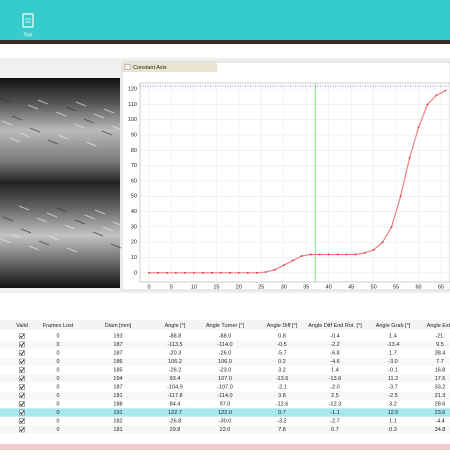  Describe the element at coordinates (281, 421) in the screenshot. I see `cell: -3.2` at that location.